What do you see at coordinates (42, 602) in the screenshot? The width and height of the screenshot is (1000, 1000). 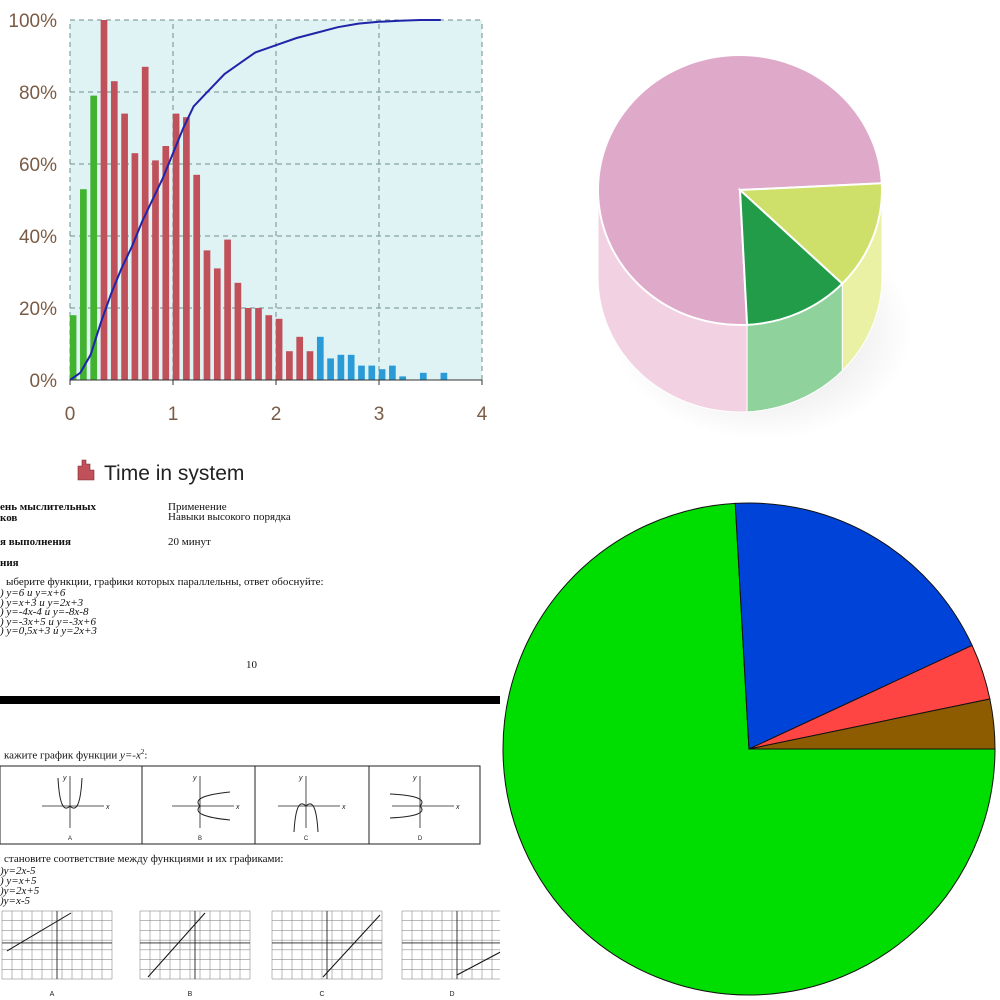 I see `question-1-option: ) y=x+3 и y=2x+3` at bounding box center [42, 602].